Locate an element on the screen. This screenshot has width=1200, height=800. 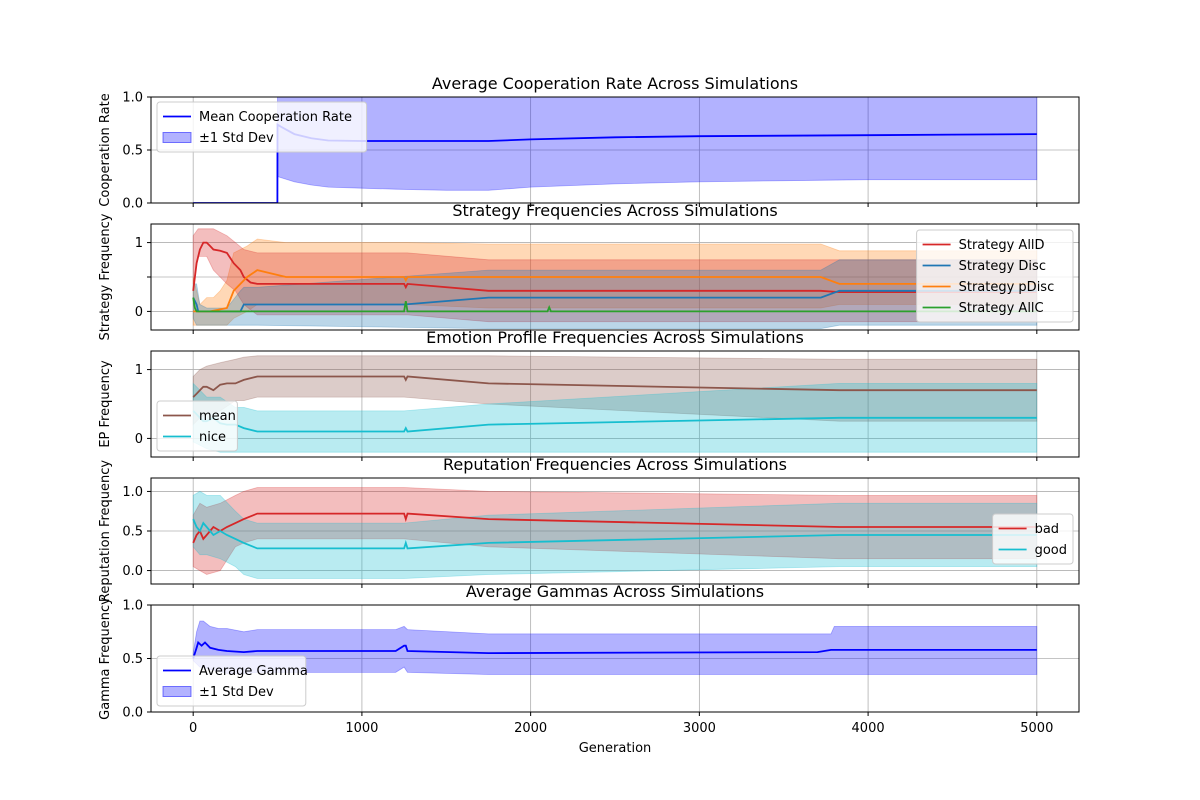
legend: bad good is located at coordinates (1033, 539).